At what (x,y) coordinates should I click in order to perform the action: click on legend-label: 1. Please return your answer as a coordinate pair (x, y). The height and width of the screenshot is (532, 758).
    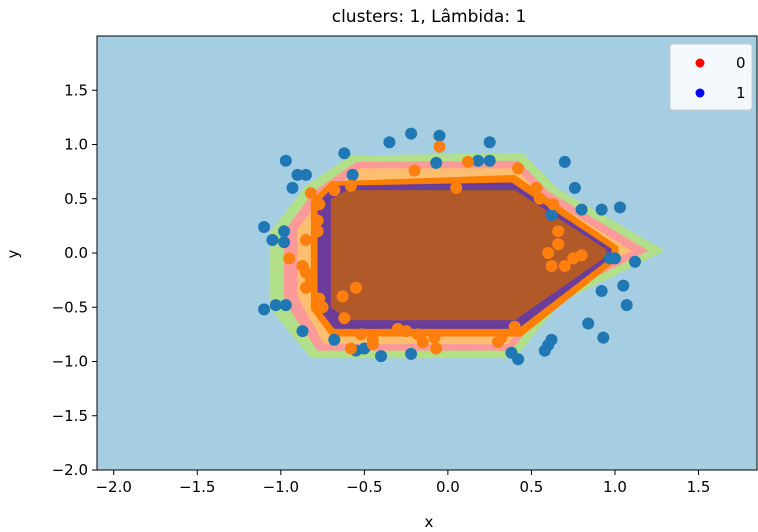
    Looking at the image, I should click on (741, 93).